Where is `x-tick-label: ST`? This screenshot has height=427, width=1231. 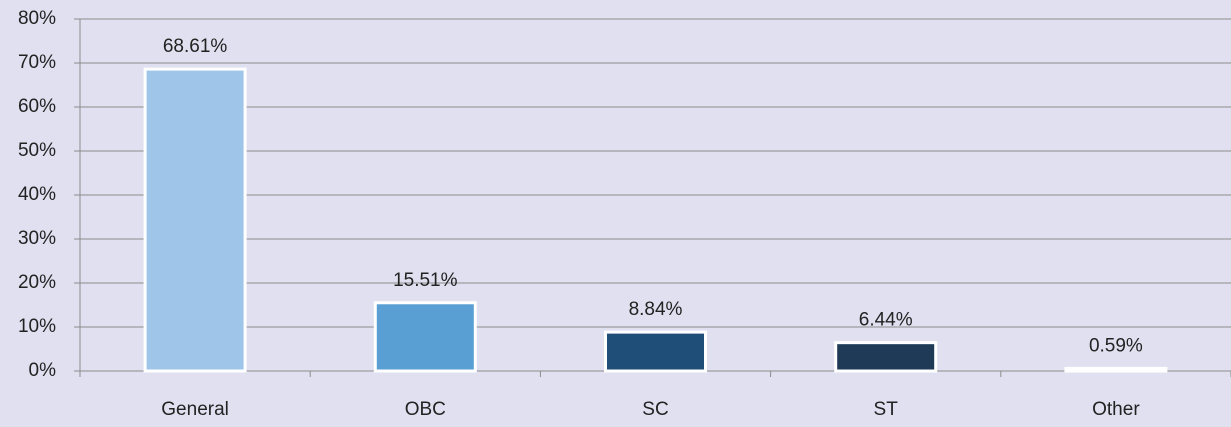
x-tick-label: ST is located at coordinates (886, 409).